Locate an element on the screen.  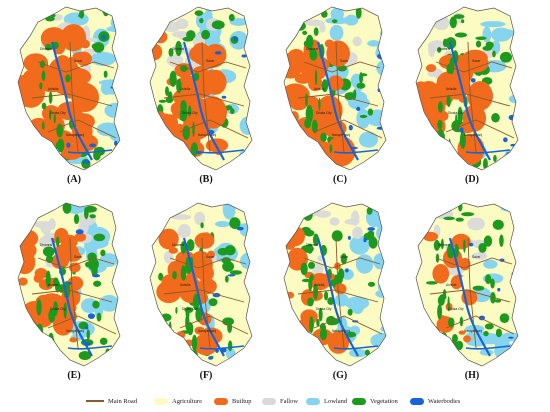
legend-label: Main Road is located at coordinates (123, 401).